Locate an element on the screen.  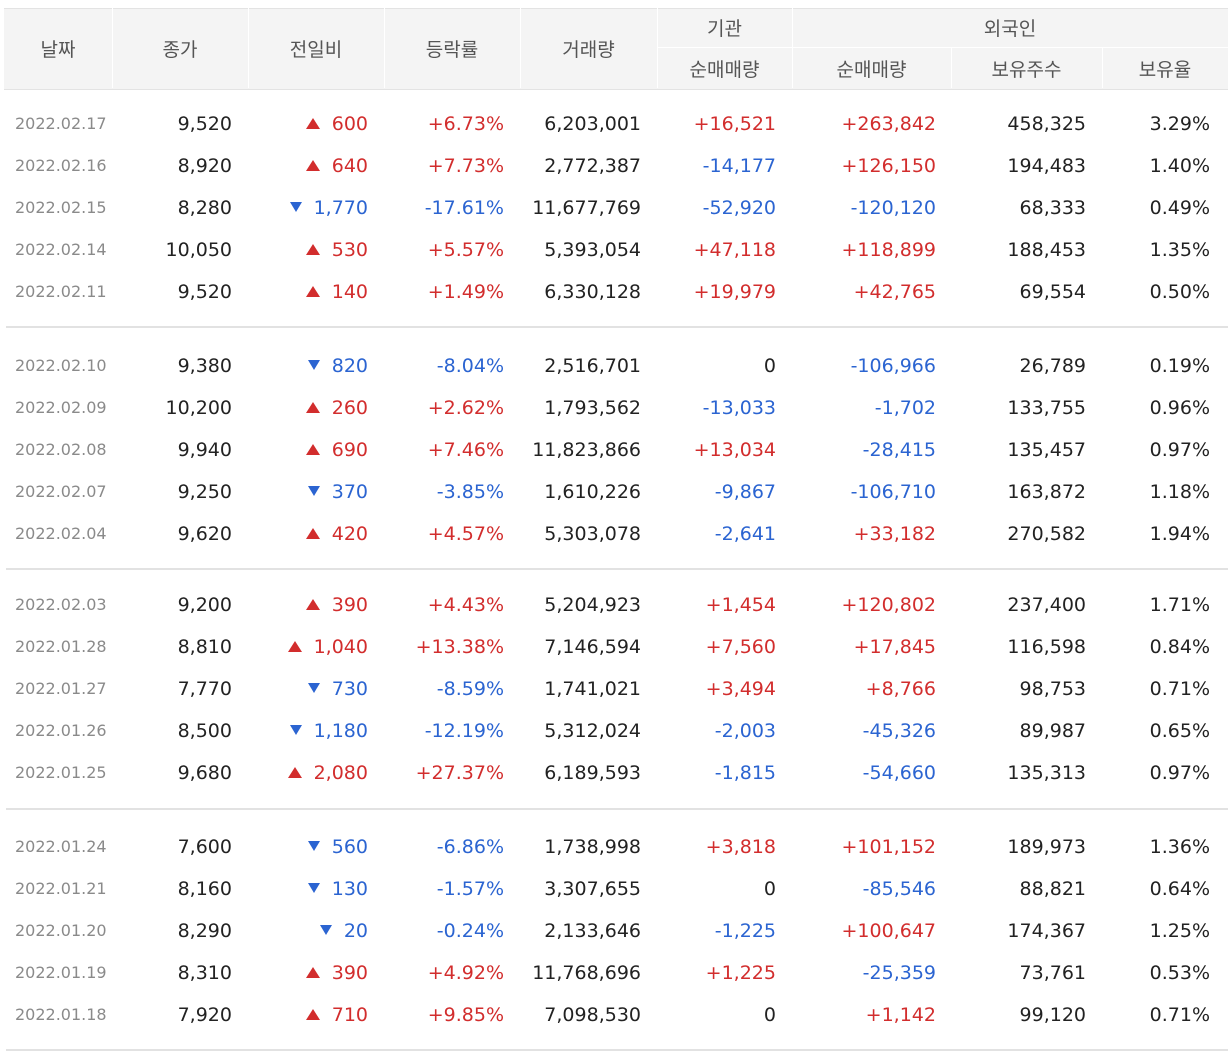
header-date: 날짜 is located at coordinates (58, 49).